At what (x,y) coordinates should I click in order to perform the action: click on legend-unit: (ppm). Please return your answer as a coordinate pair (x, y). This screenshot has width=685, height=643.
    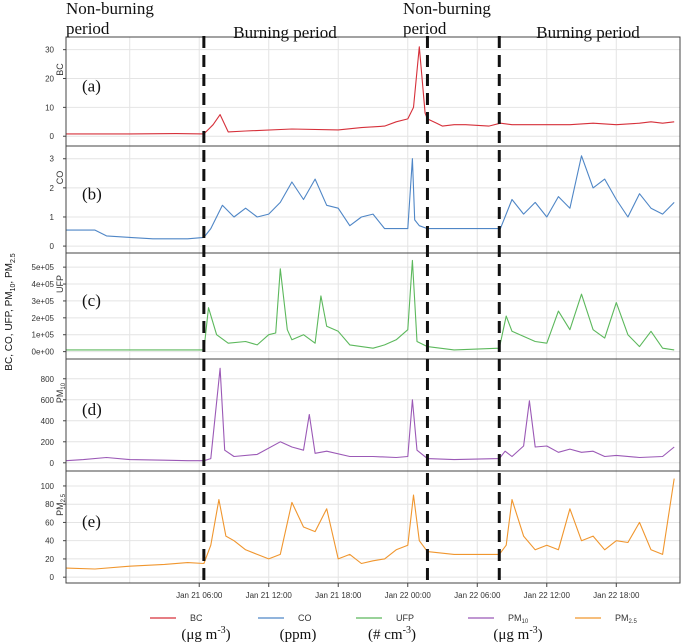
    Looking at the image, I should click on (298, 635).